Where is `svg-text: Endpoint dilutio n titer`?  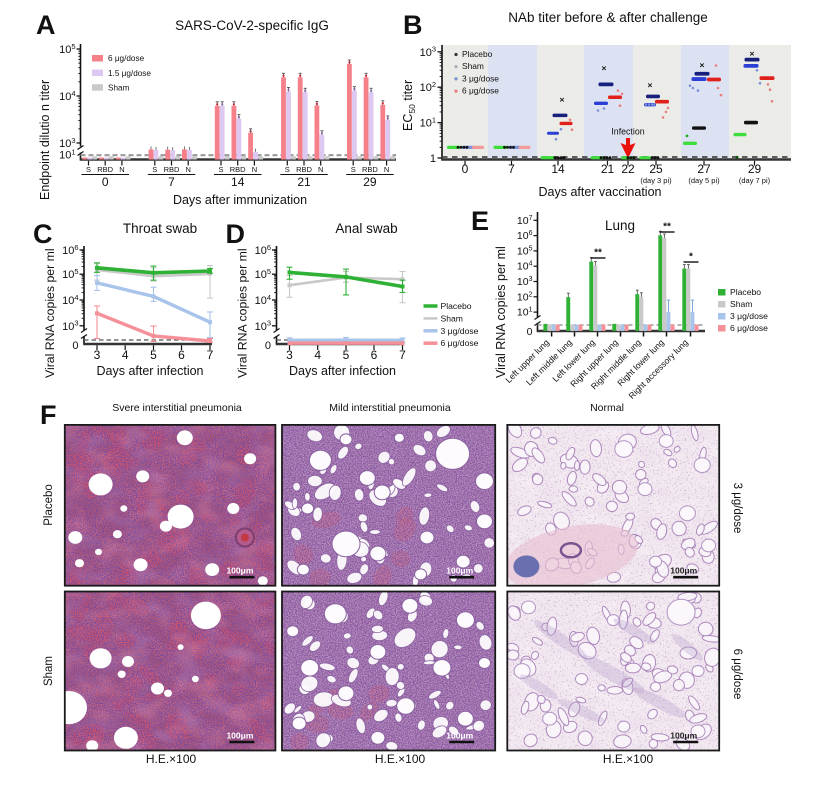
svg-text: Endpoint dilutio n titer is located at coordinates (45, 140).